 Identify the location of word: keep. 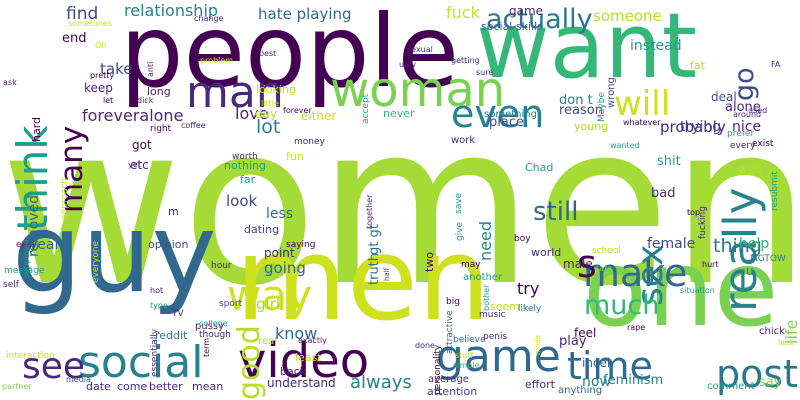
(98, 88).